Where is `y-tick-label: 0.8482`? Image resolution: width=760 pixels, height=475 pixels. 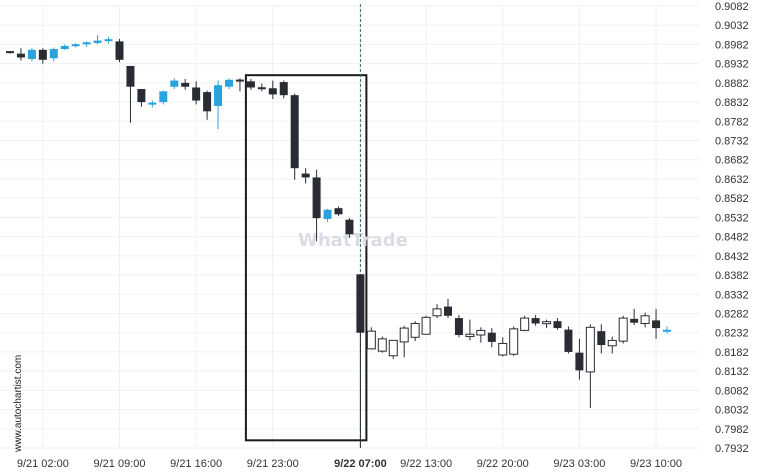 y-tick-label: 0.8482 is located at coordinates (732, 238).